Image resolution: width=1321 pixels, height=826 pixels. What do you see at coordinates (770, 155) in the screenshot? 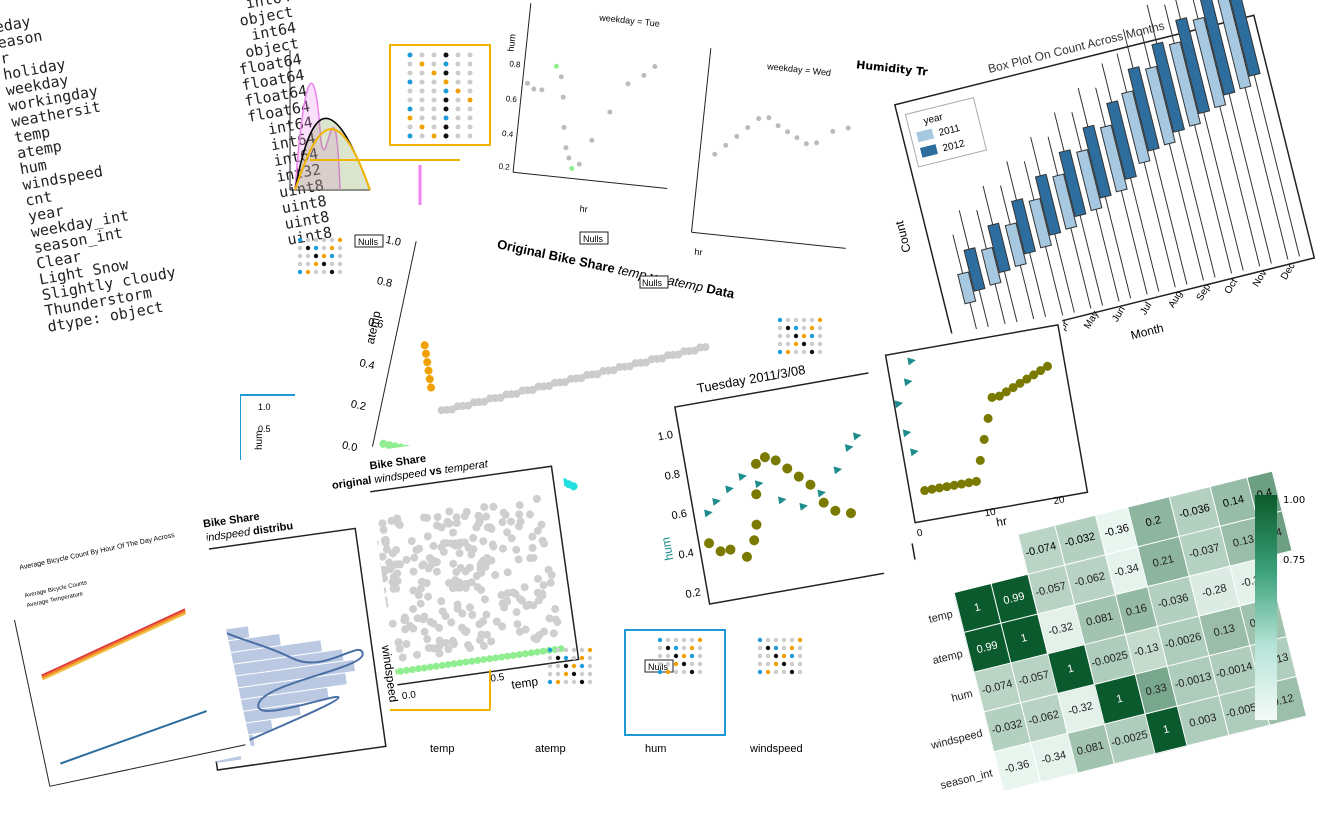
I see `weekday-wed-panel: weekday = Wed hr` at bounding box center [770, 155].